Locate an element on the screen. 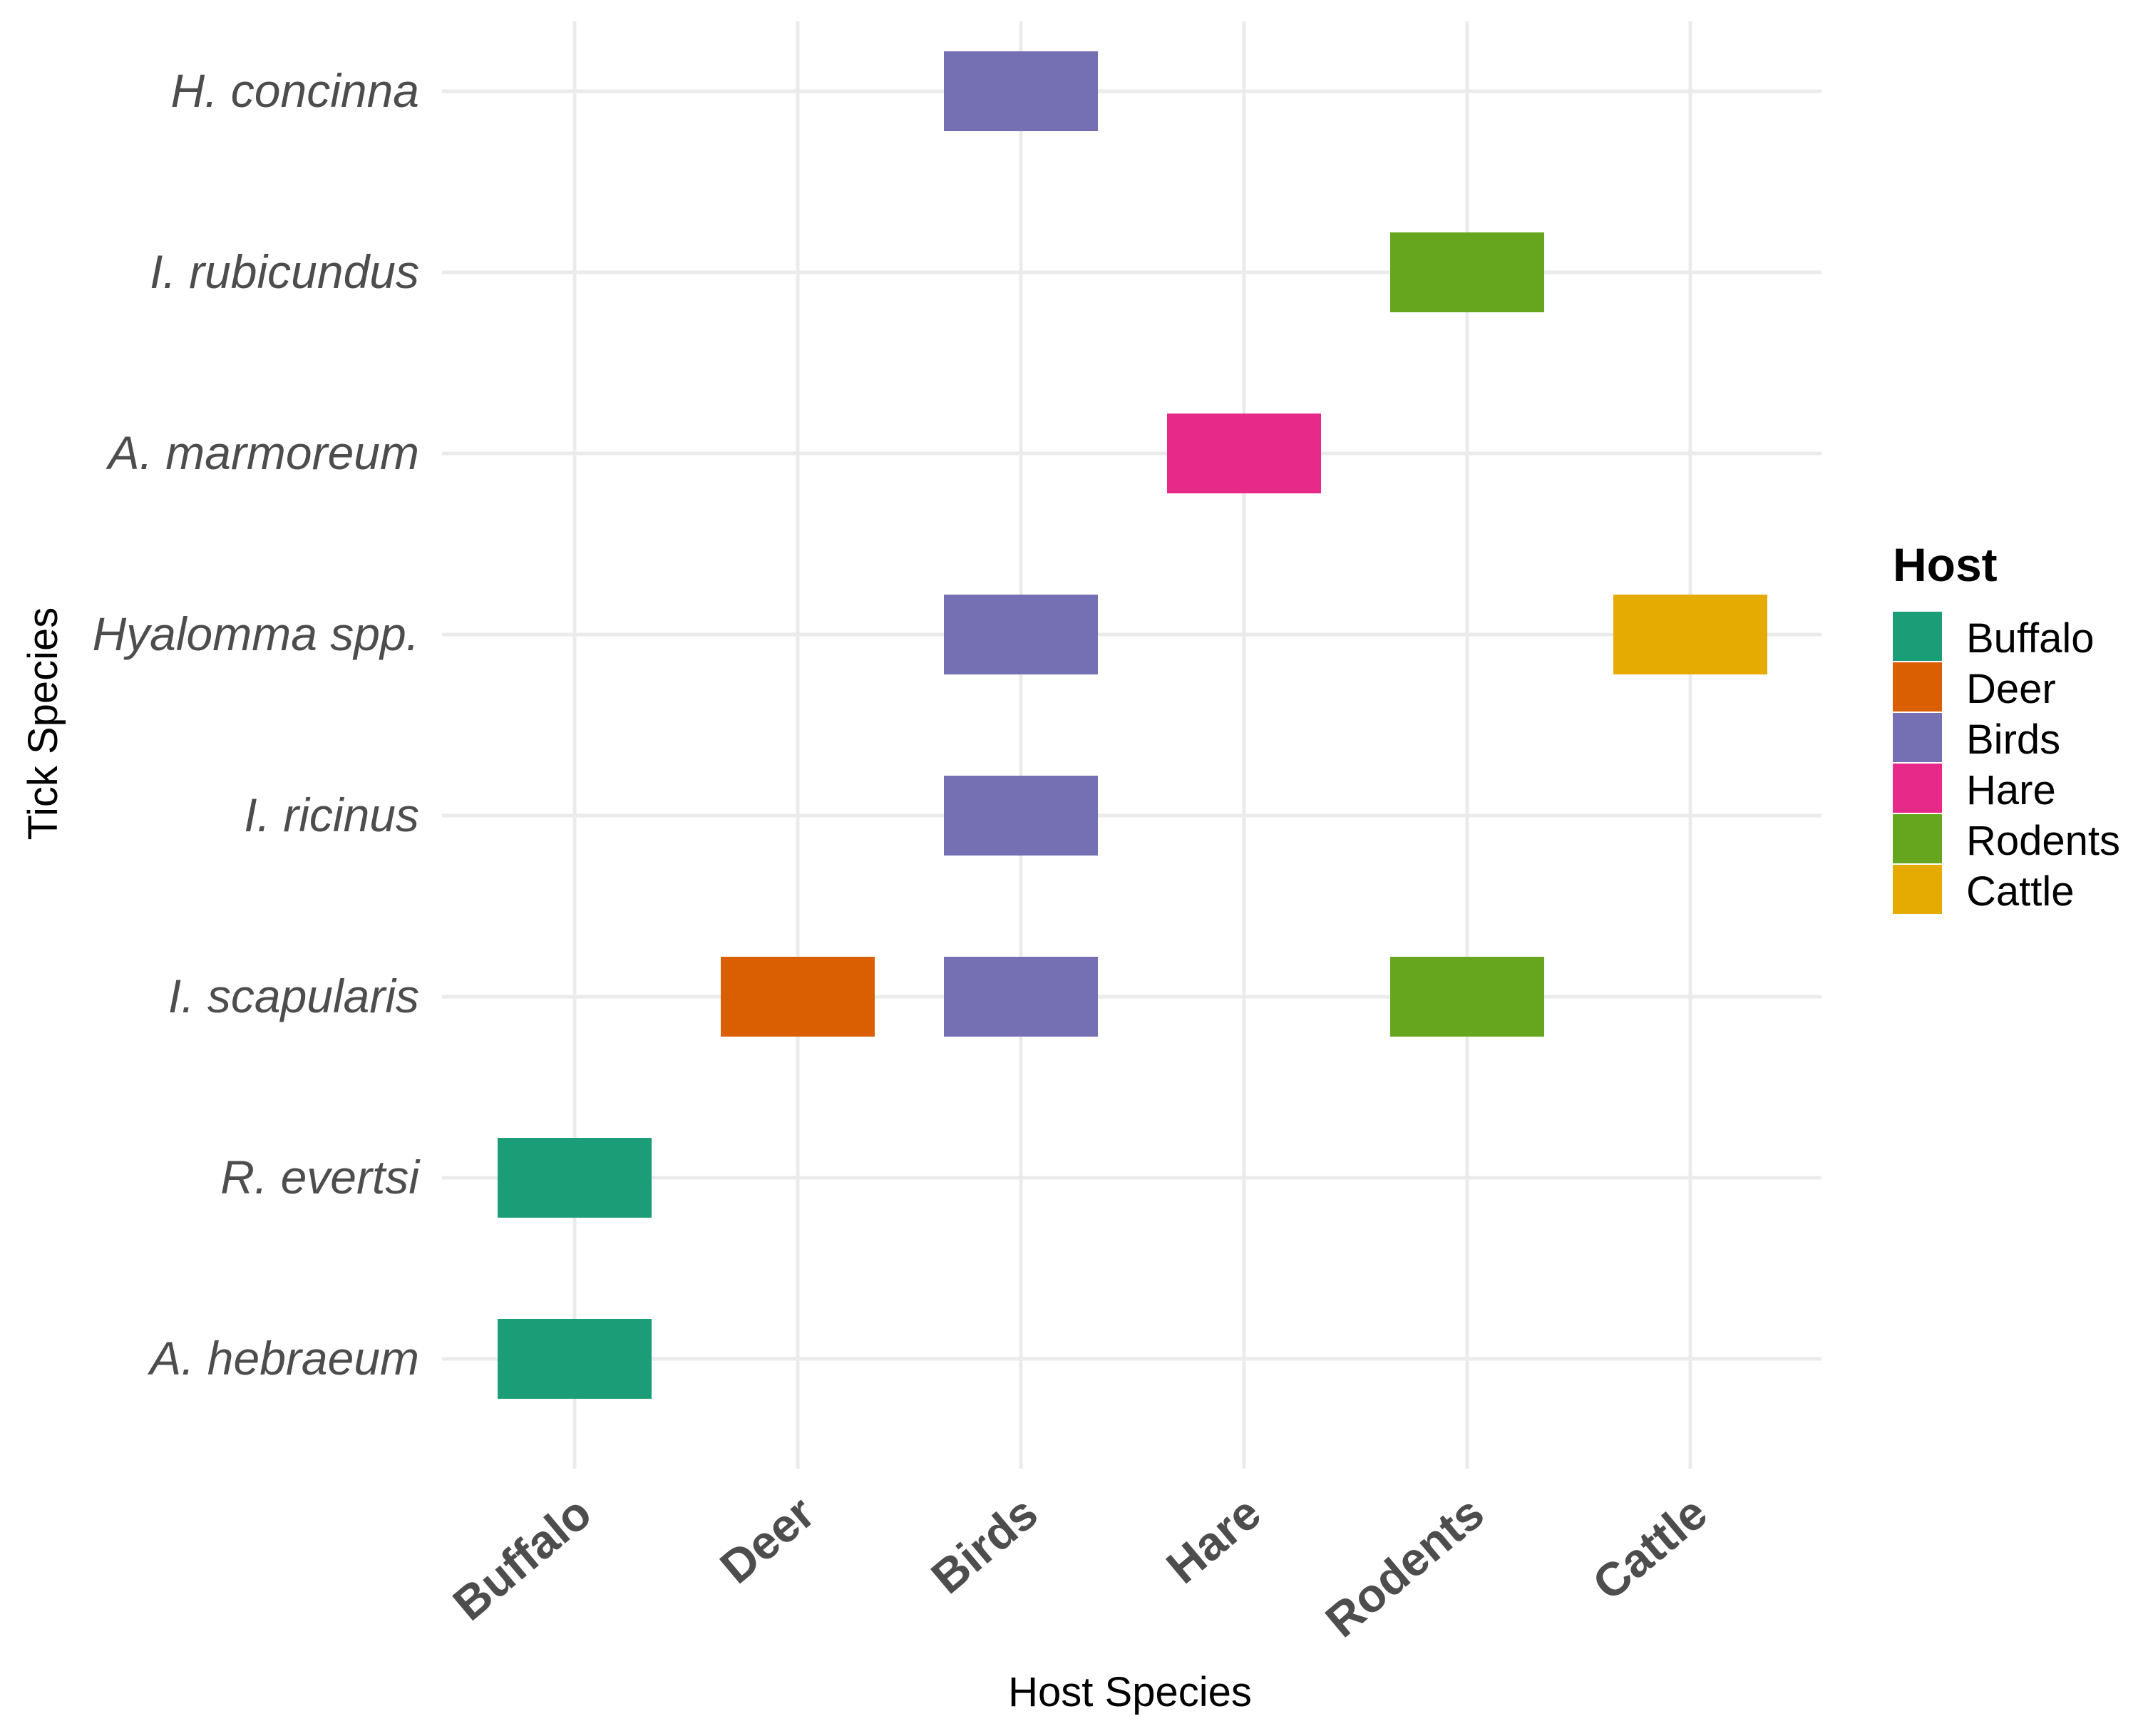 The height and width of the screenshot is (1736, 2153). x-tick-labels: Buffalo Deer Birds Hare Rodents Cattle is located at coordinates (1080, 1567).